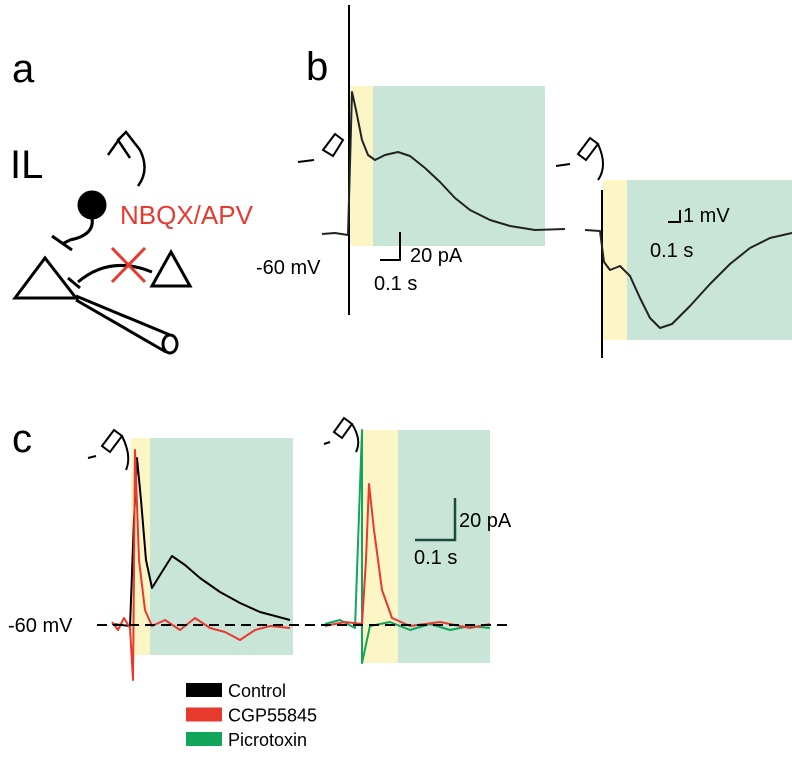 The width and height of the screenshot is (792, 757). Describe the element at coordinates (257, 691) in the screenshot. I see `legend-label: Control` at that location.